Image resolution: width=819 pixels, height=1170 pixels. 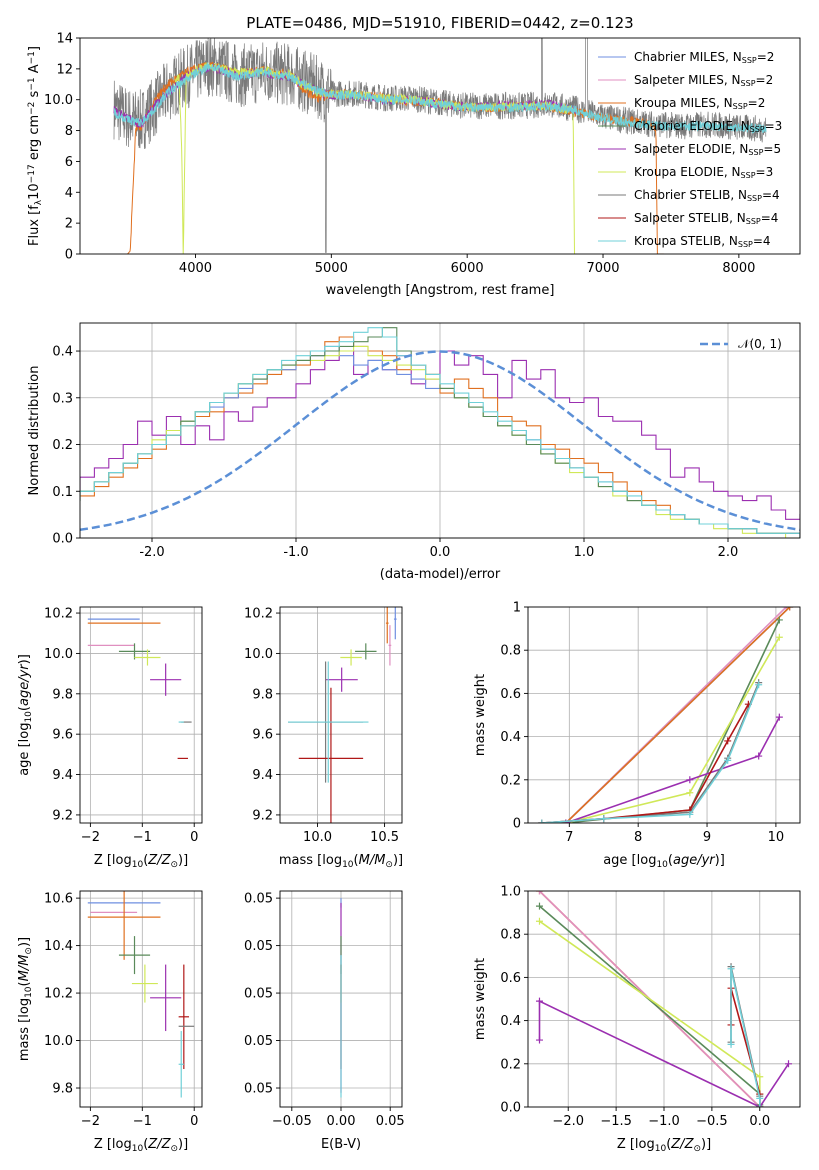 What do you see at coordinates (664, 1145) in the screenshot?
I see `massweight_vs_Z-xlabel: Z [log10(Z/Z⊙)]` at bounding box center [664, 1145].